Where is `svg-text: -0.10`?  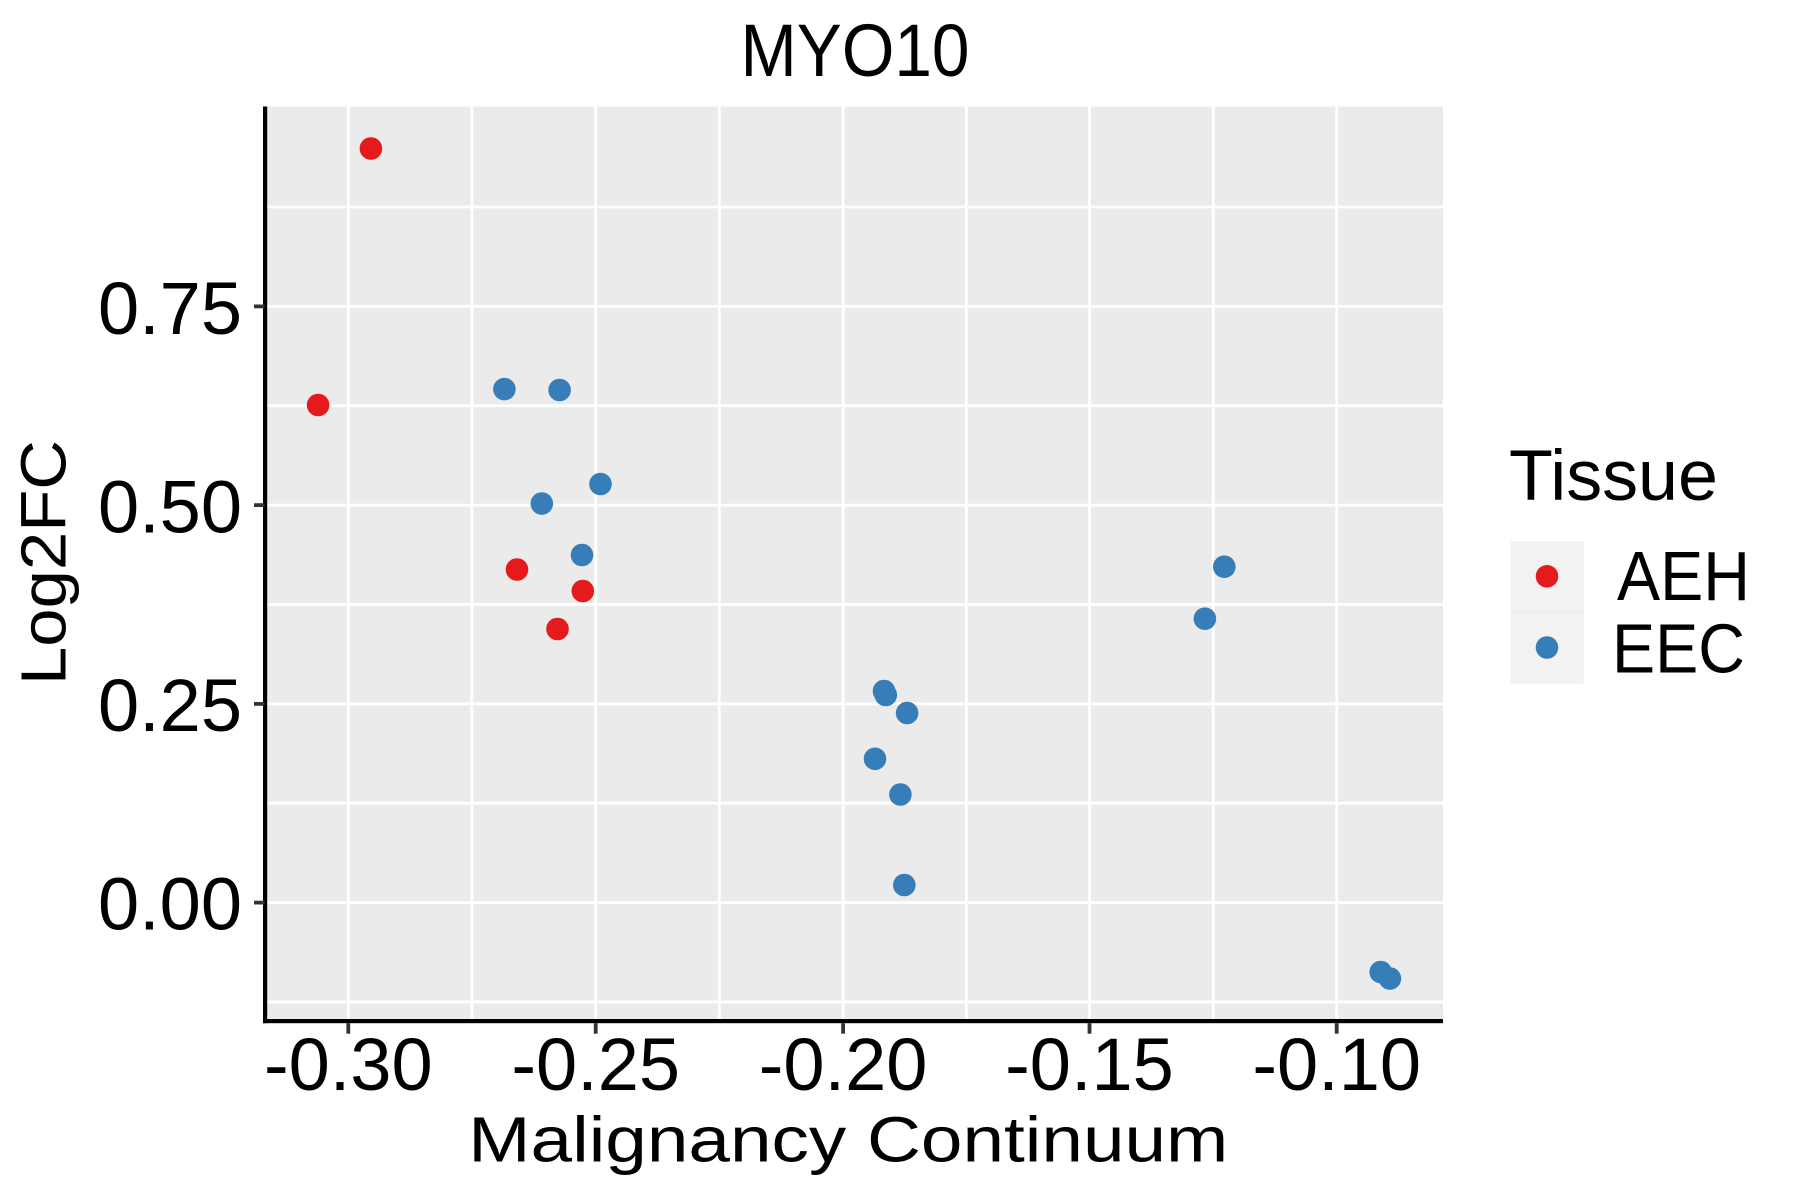 svg-text: -0.10 is located at coordinates (1336, 1064).